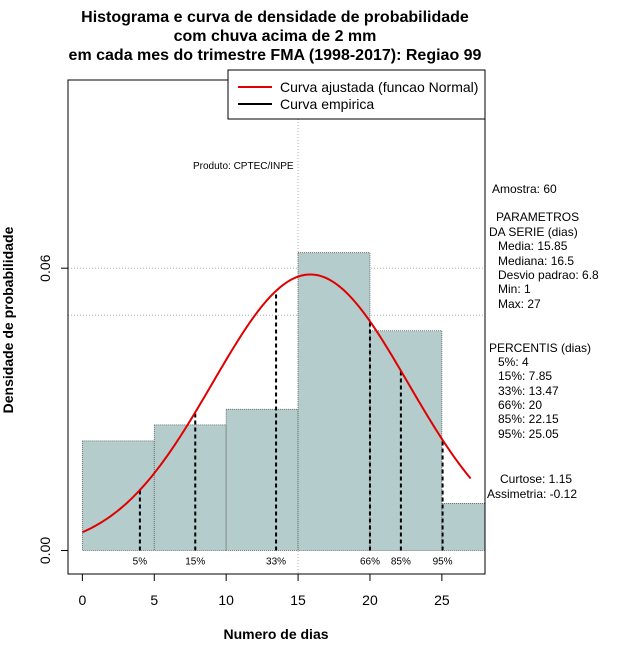 The image size is (640, 660). I want to click on y-axis: 0.00 0.06, so click(53, 409).